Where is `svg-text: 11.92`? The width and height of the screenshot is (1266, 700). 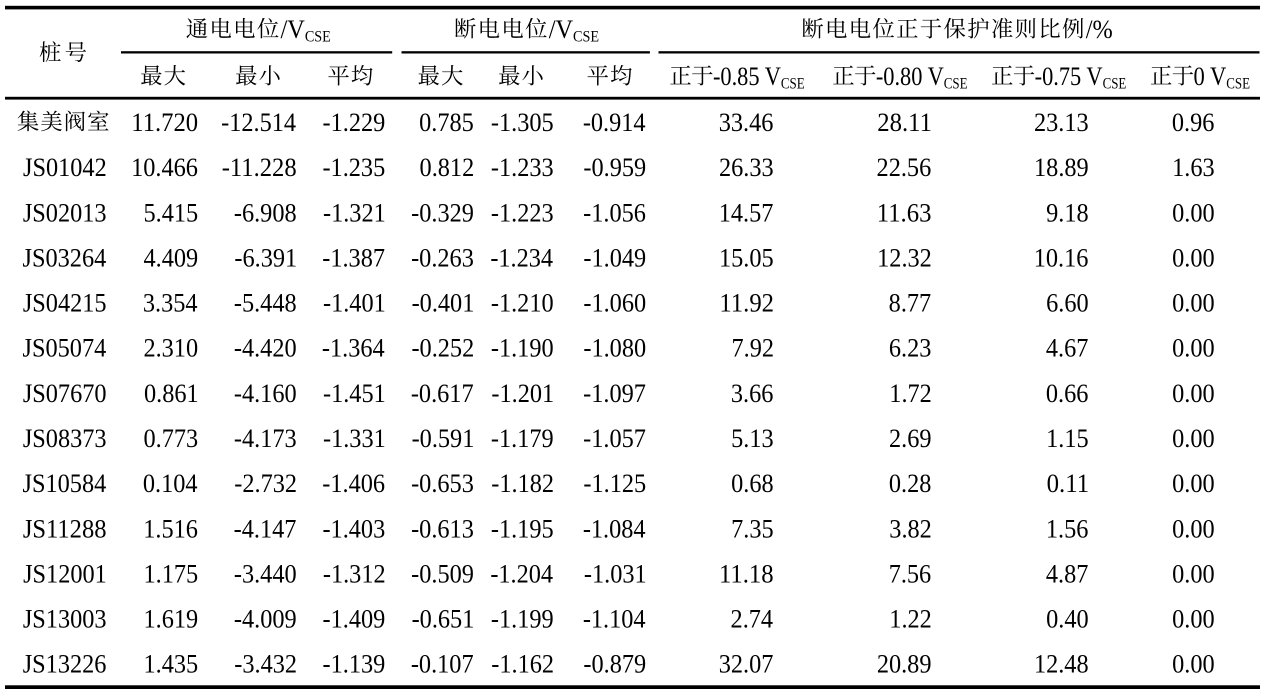
svg-text: 11.92 is located at coordinates (746, 303).